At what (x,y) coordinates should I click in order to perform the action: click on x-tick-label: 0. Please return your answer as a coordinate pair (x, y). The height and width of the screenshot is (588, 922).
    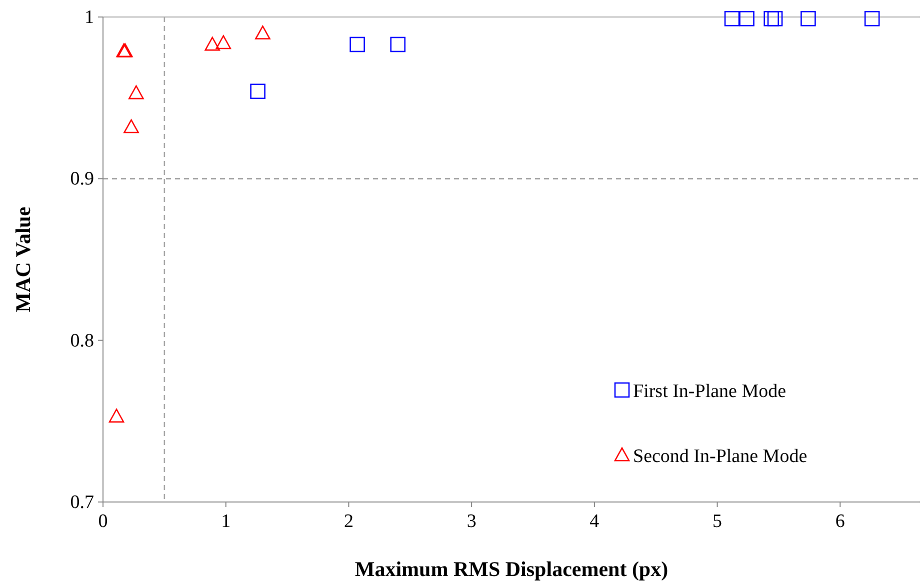
    Looking at the image, I should click on (103, 521).